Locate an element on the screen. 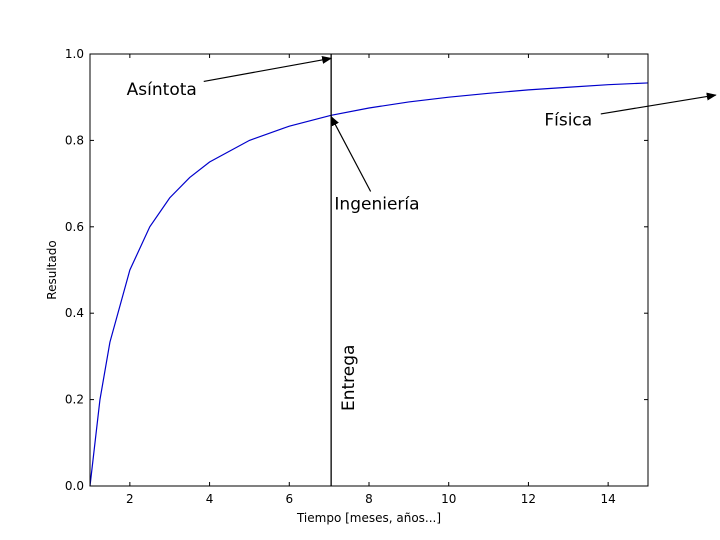  annotation-label-0: Asíntota is located at coordinates (162, 90).